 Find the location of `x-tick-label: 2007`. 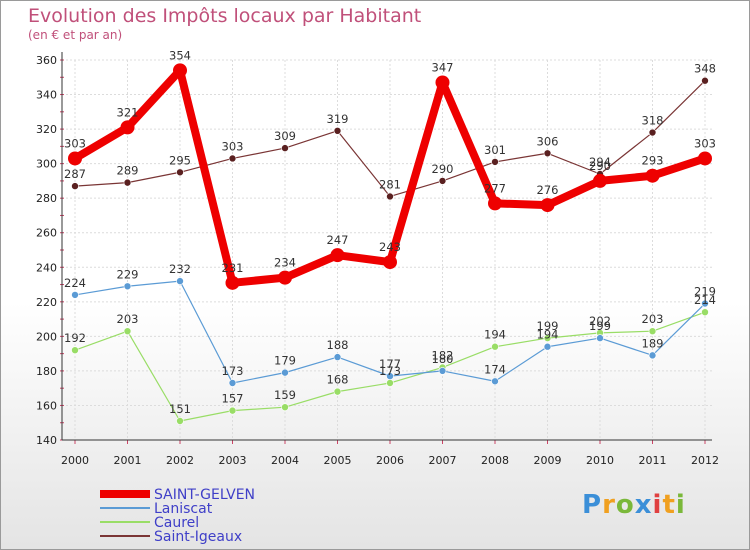

x-tick-label: 2007 is located at coordinates (443, 460).